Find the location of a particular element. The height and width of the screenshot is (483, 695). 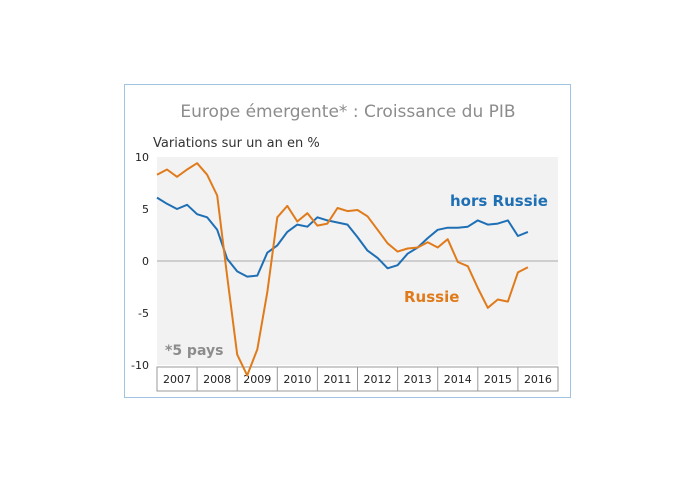

chart-title: Europe émergente* : Croissance du PIB is located at coordinates (347, 112).